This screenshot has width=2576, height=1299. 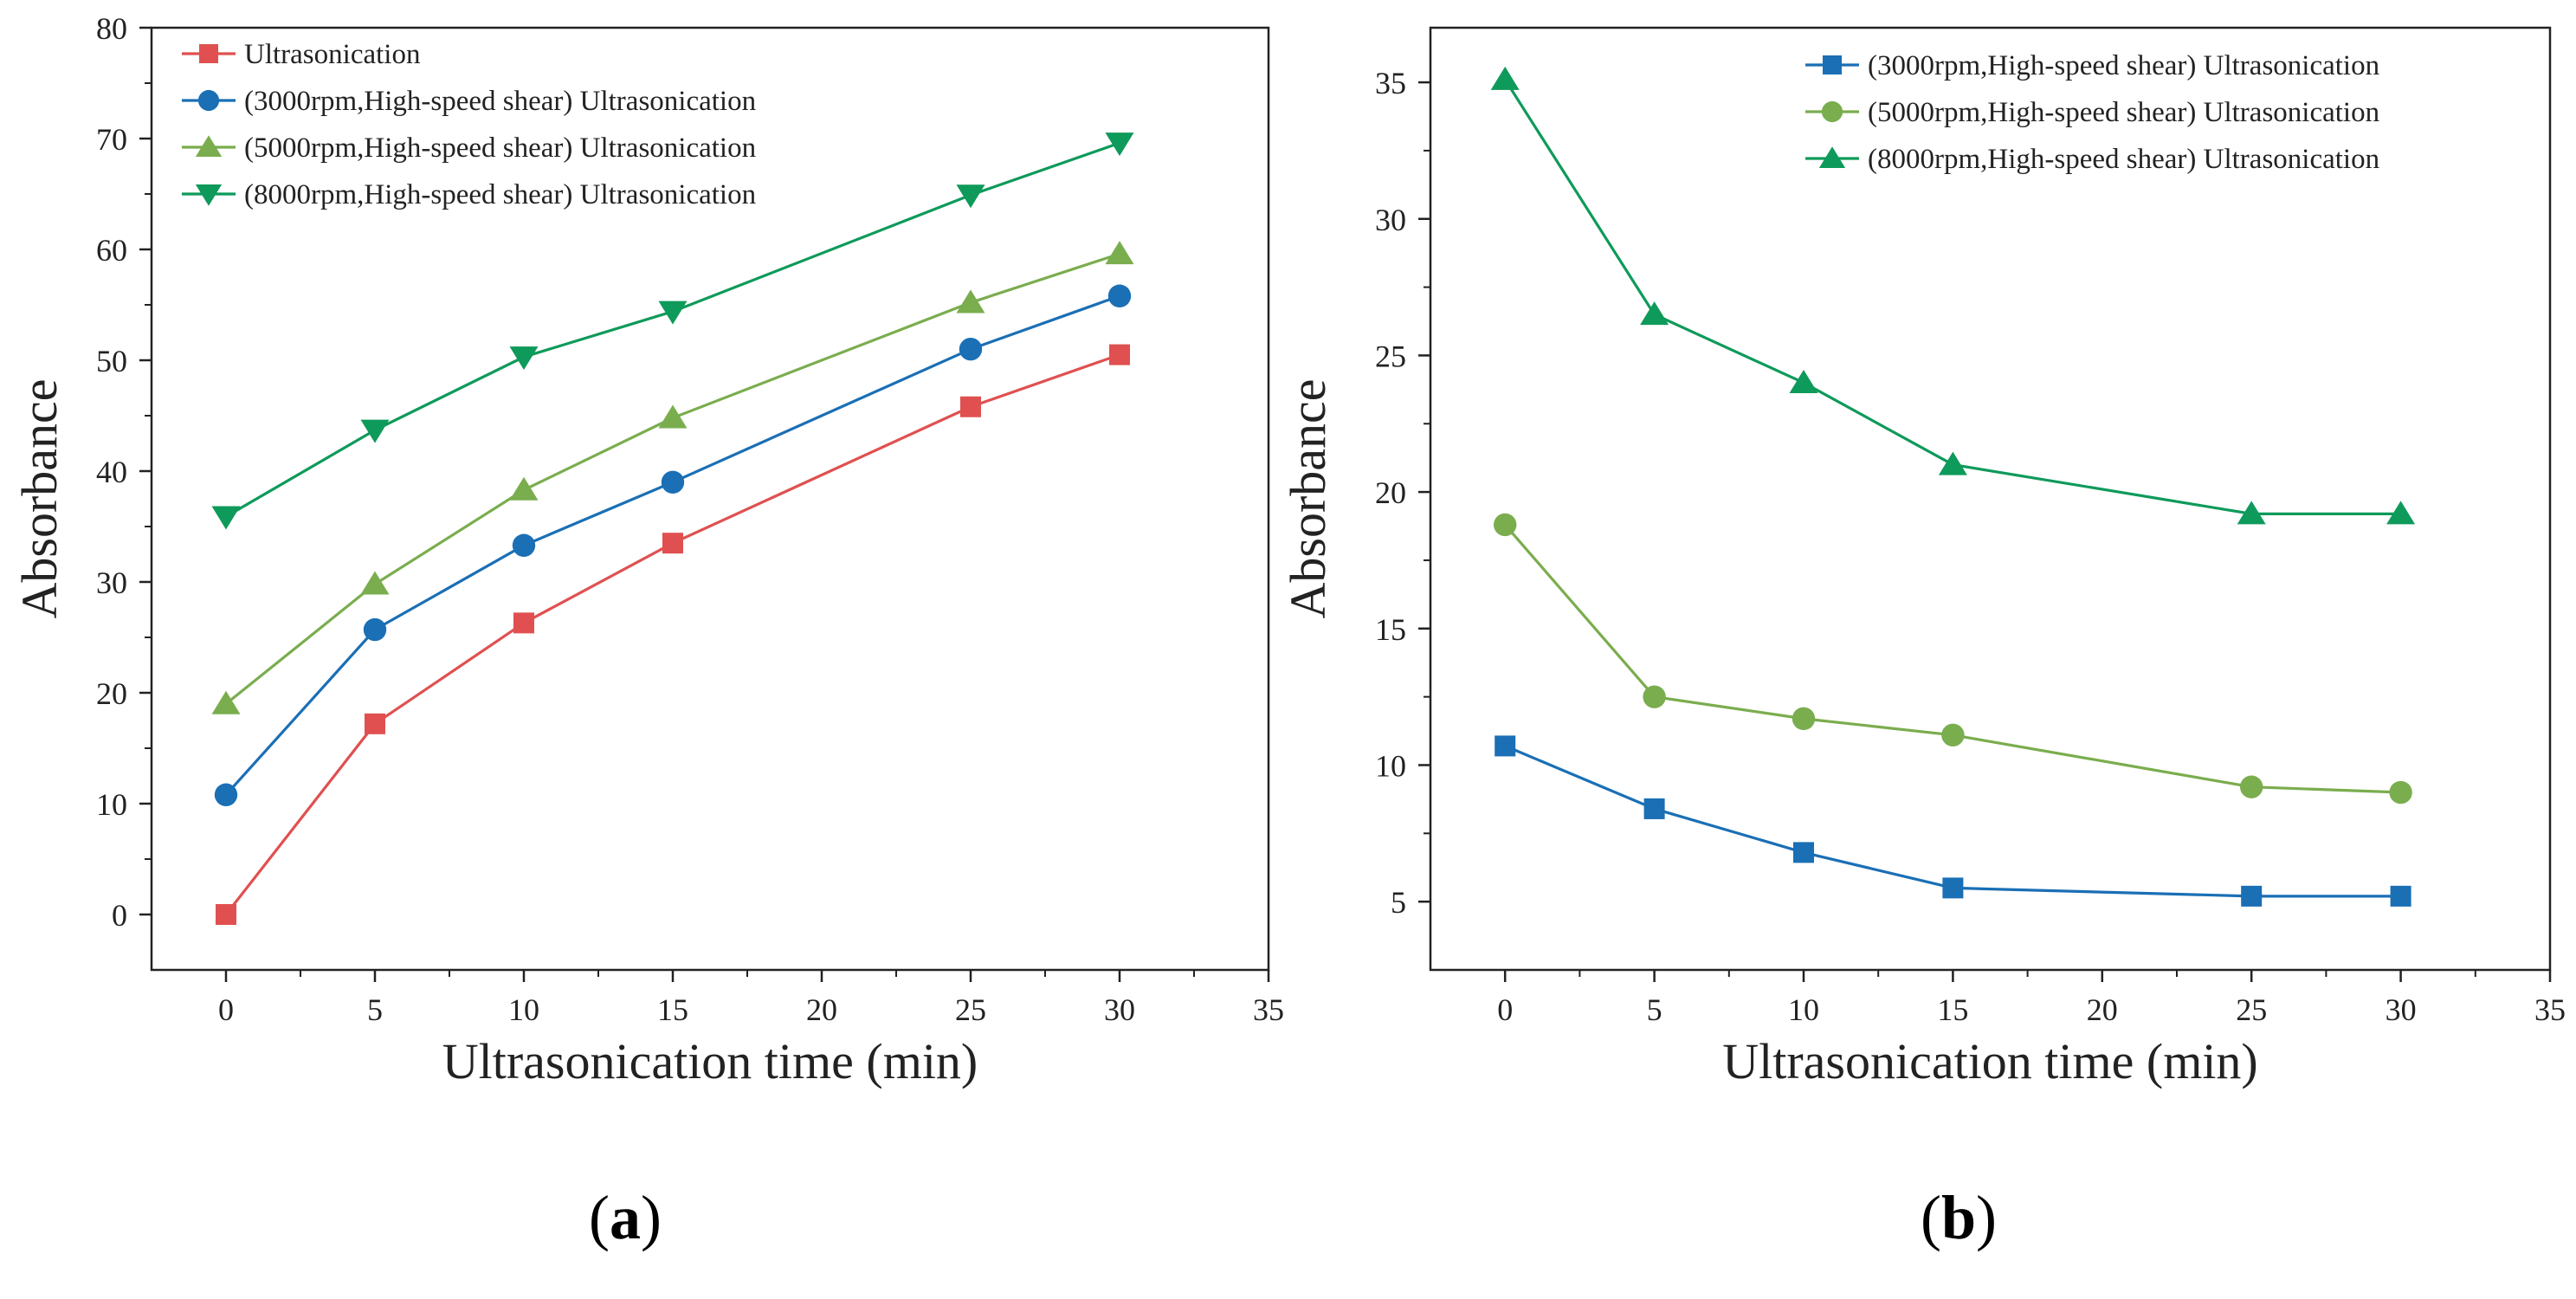 What do you see at coordinates (112, 139) in the screenshot?
I see `y-tick-label: 70` at bounding box center [112, 139].